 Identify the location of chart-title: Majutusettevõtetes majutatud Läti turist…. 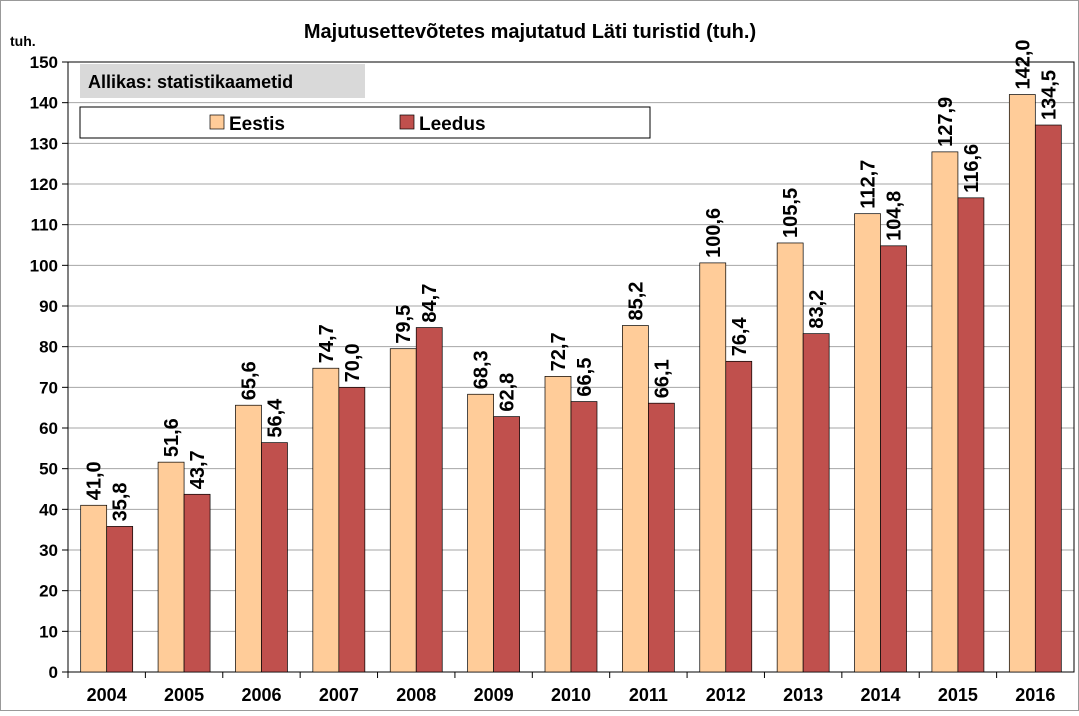
(530, 32).